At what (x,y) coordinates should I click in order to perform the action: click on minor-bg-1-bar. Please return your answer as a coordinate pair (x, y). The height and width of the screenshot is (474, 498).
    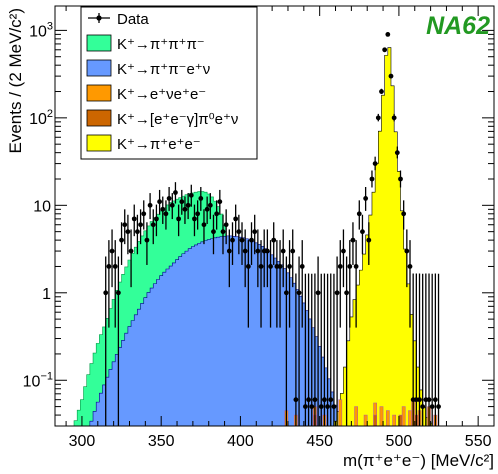
    Looking at the image, I should click on (356, 416).